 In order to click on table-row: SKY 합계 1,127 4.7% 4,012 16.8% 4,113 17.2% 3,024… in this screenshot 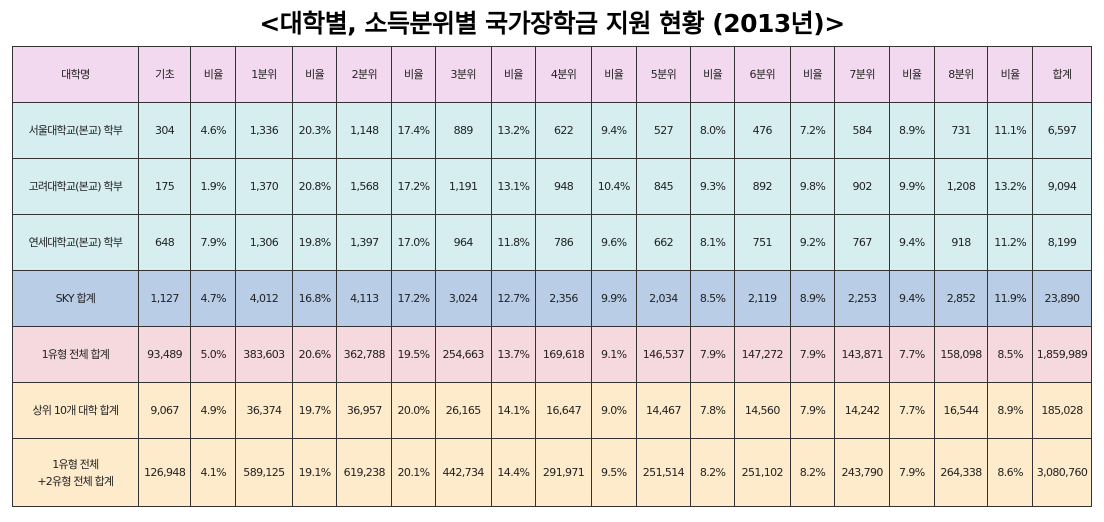, I will do `click(552, 298)`.